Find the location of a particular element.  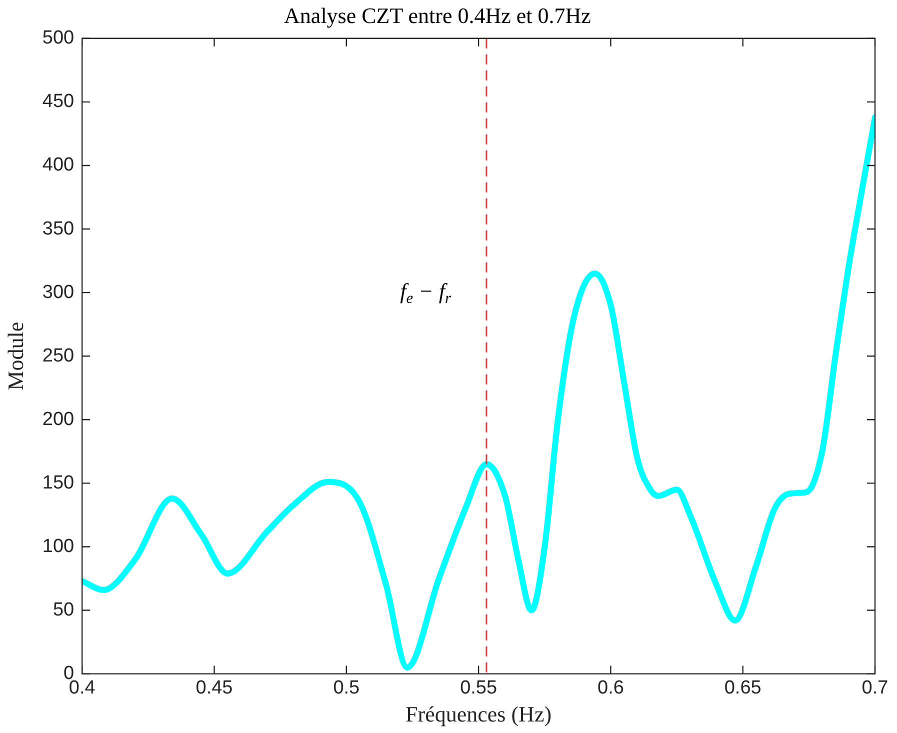

x-axis-title: Fréquences (Hz) is located at coordinates (479, 714).